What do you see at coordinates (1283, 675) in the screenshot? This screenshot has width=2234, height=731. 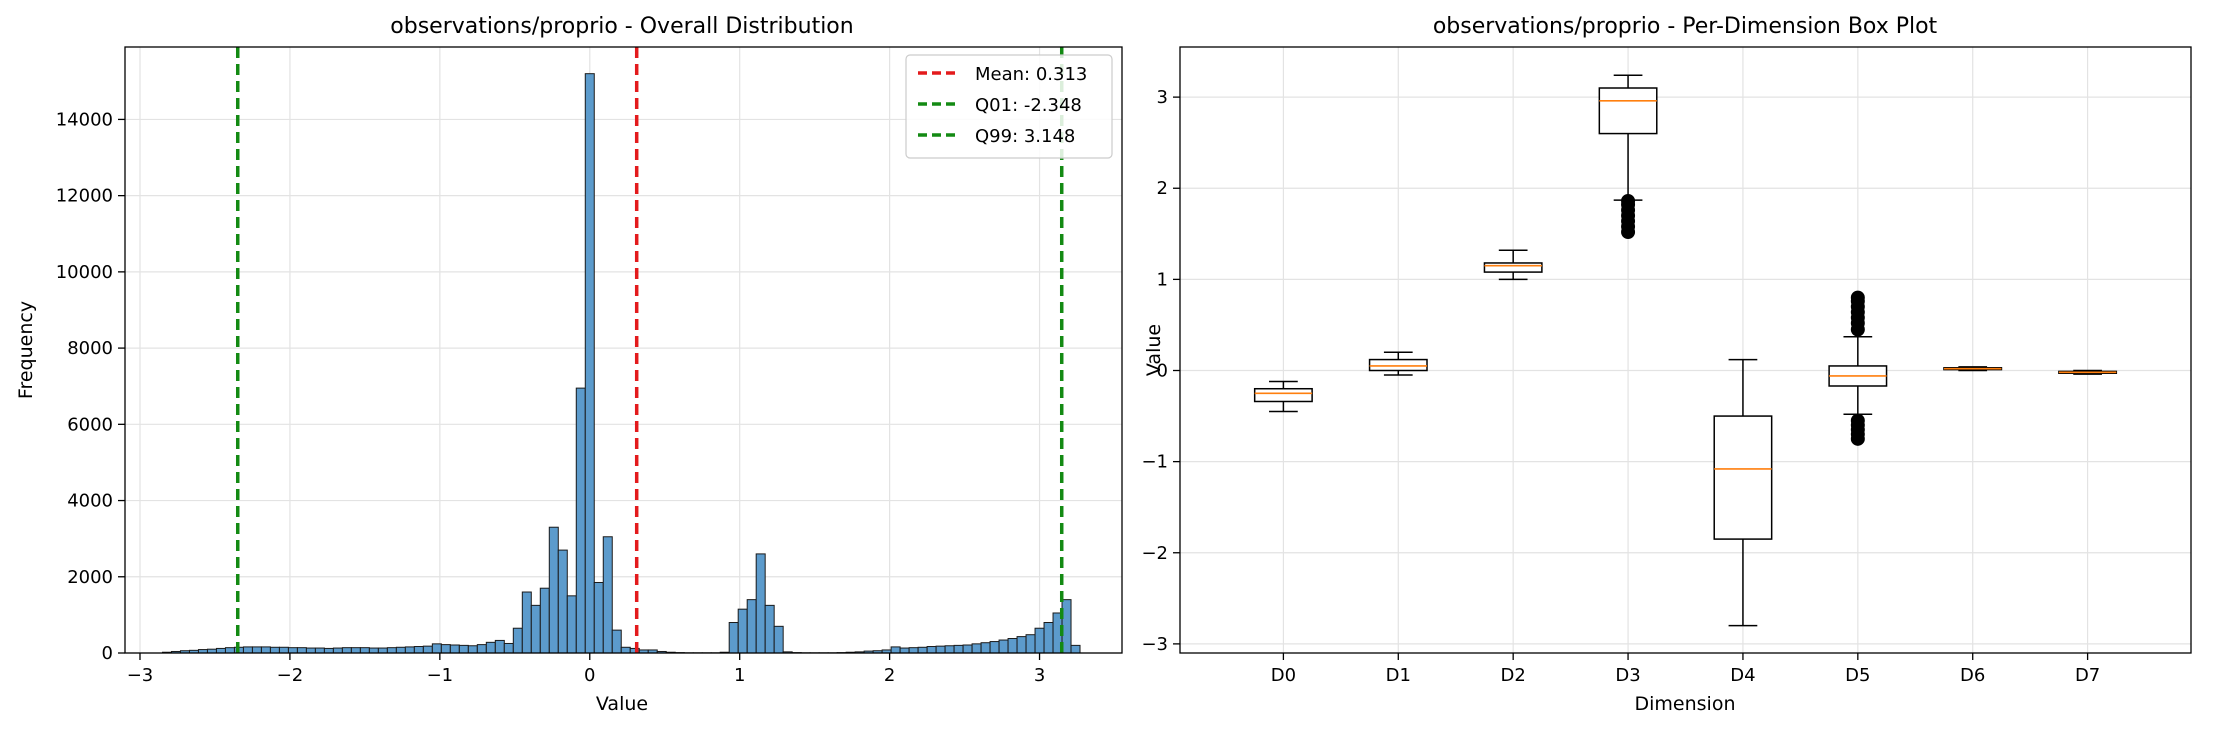 I see `x-tick-label: D0` at bounding box center [1283, 675].